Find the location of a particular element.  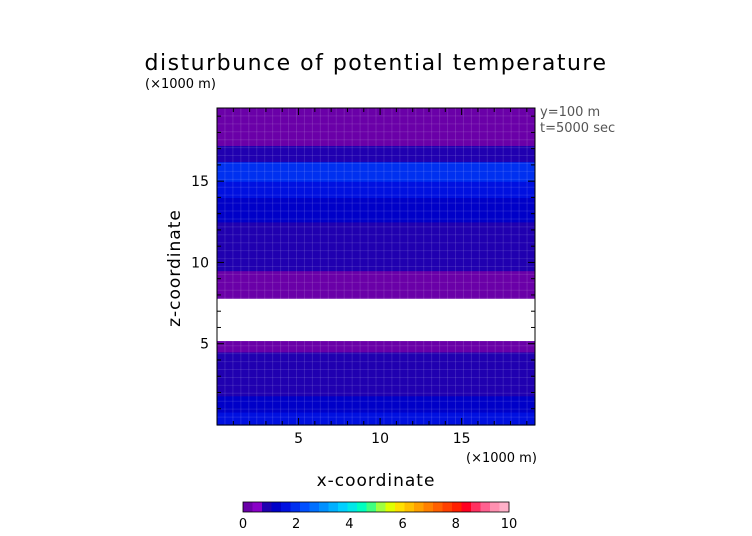

annotation-y: y=100 m is located at coordinates (570, 112).